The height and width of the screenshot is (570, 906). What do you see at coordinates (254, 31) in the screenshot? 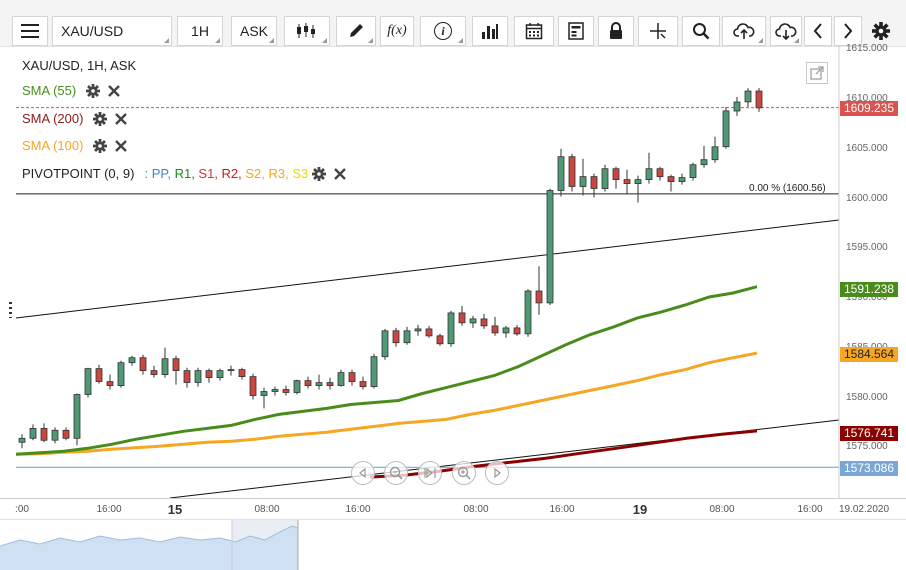
I see `price-side-selector: ASK` at bounding box center [254, 31].